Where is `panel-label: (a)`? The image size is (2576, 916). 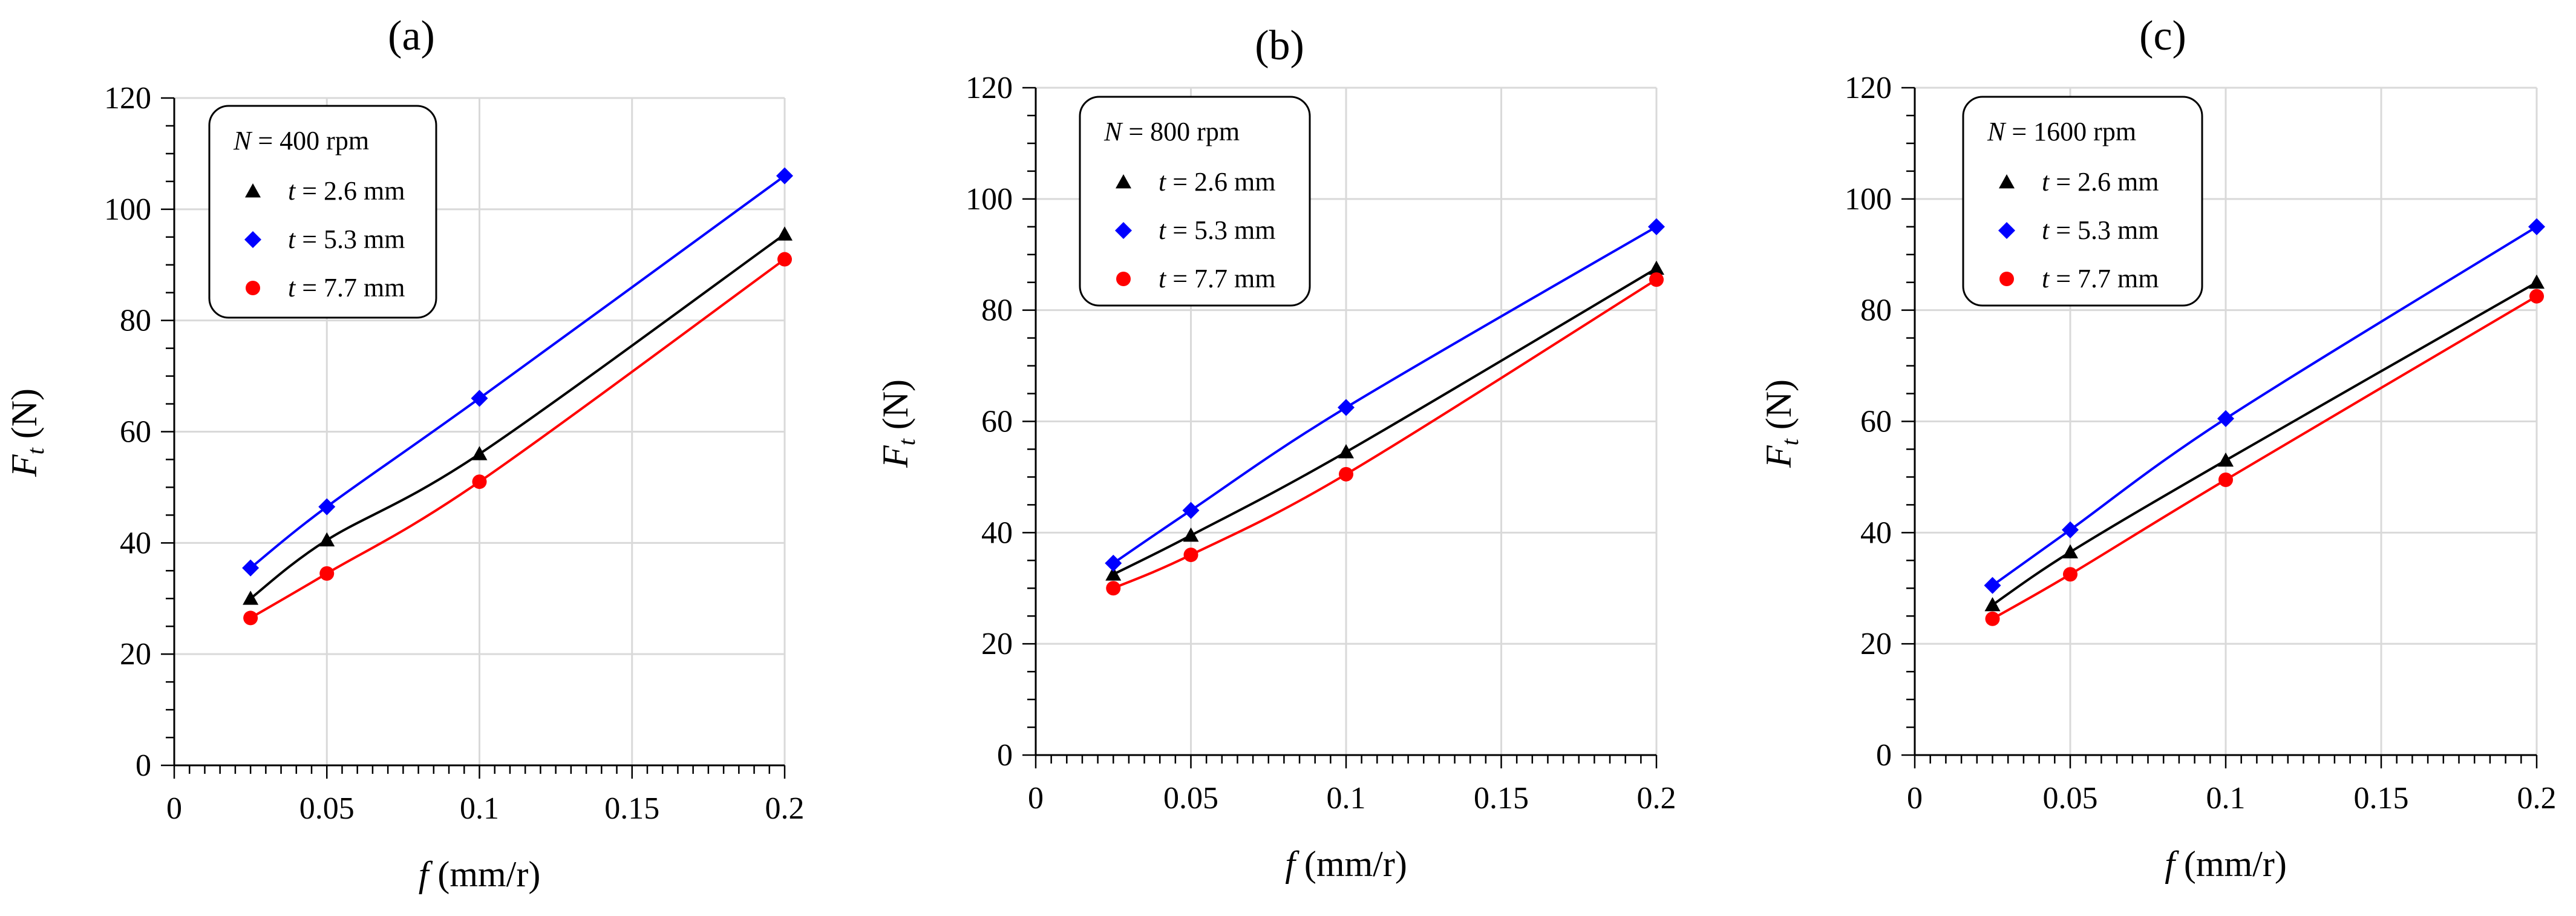
panel-label: (a) is located at coordinates (411, 36).